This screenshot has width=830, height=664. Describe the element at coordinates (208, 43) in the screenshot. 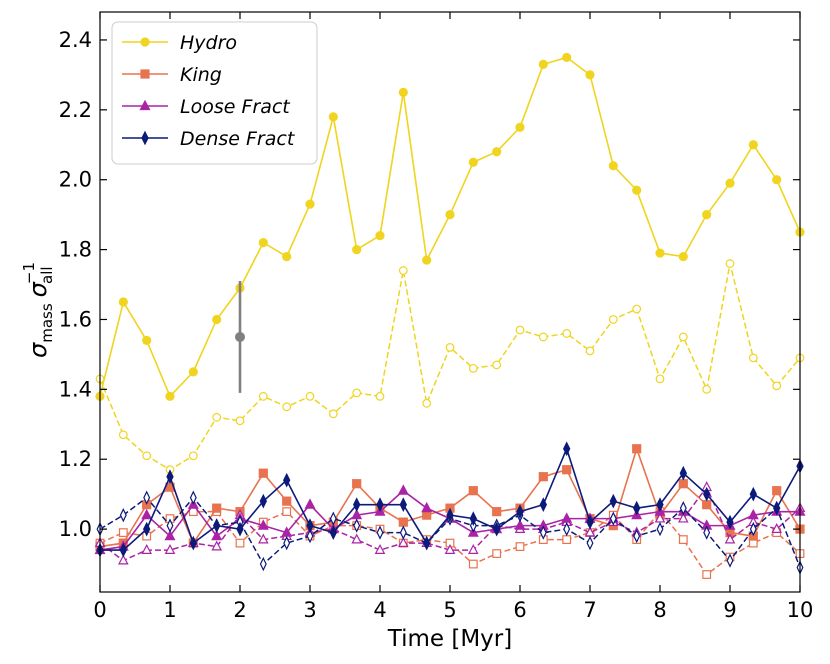

I see `legend-label-hydro: Hydro` at that location.